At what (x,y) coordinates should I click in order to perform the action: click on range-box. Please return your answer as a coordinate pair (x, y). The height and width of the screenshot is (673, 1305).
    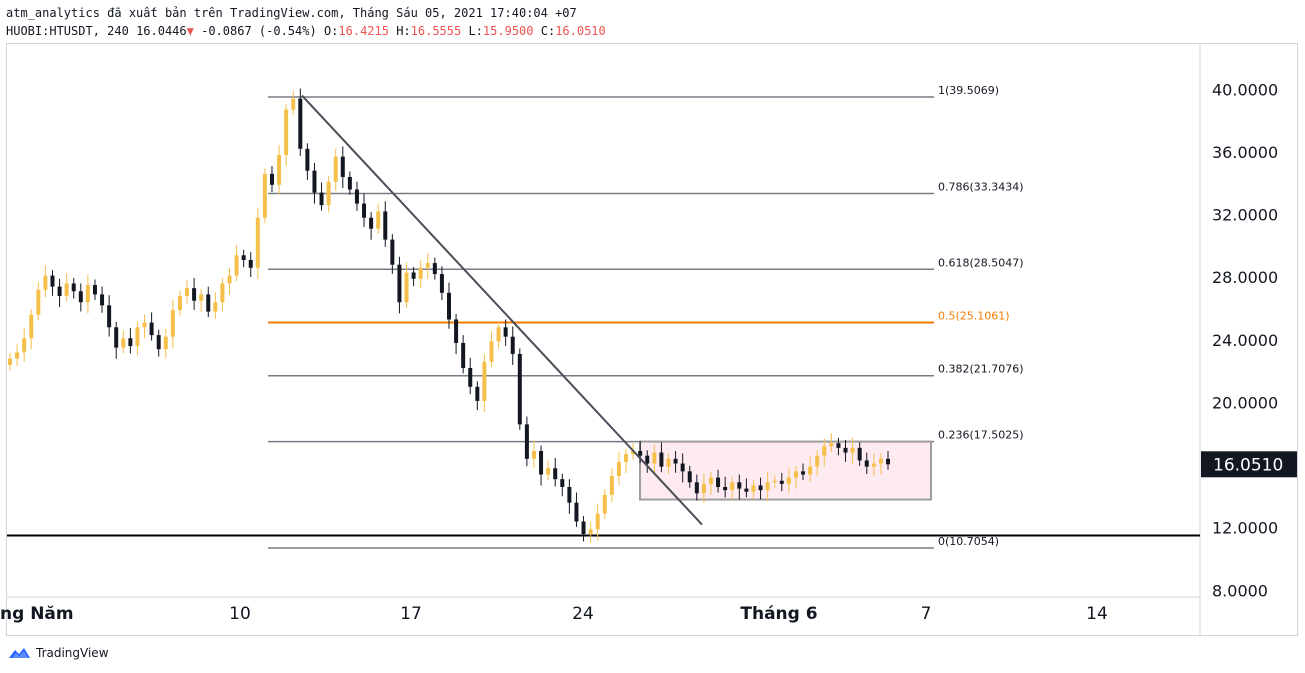
    Looking at the image, I should click on (785, 470).